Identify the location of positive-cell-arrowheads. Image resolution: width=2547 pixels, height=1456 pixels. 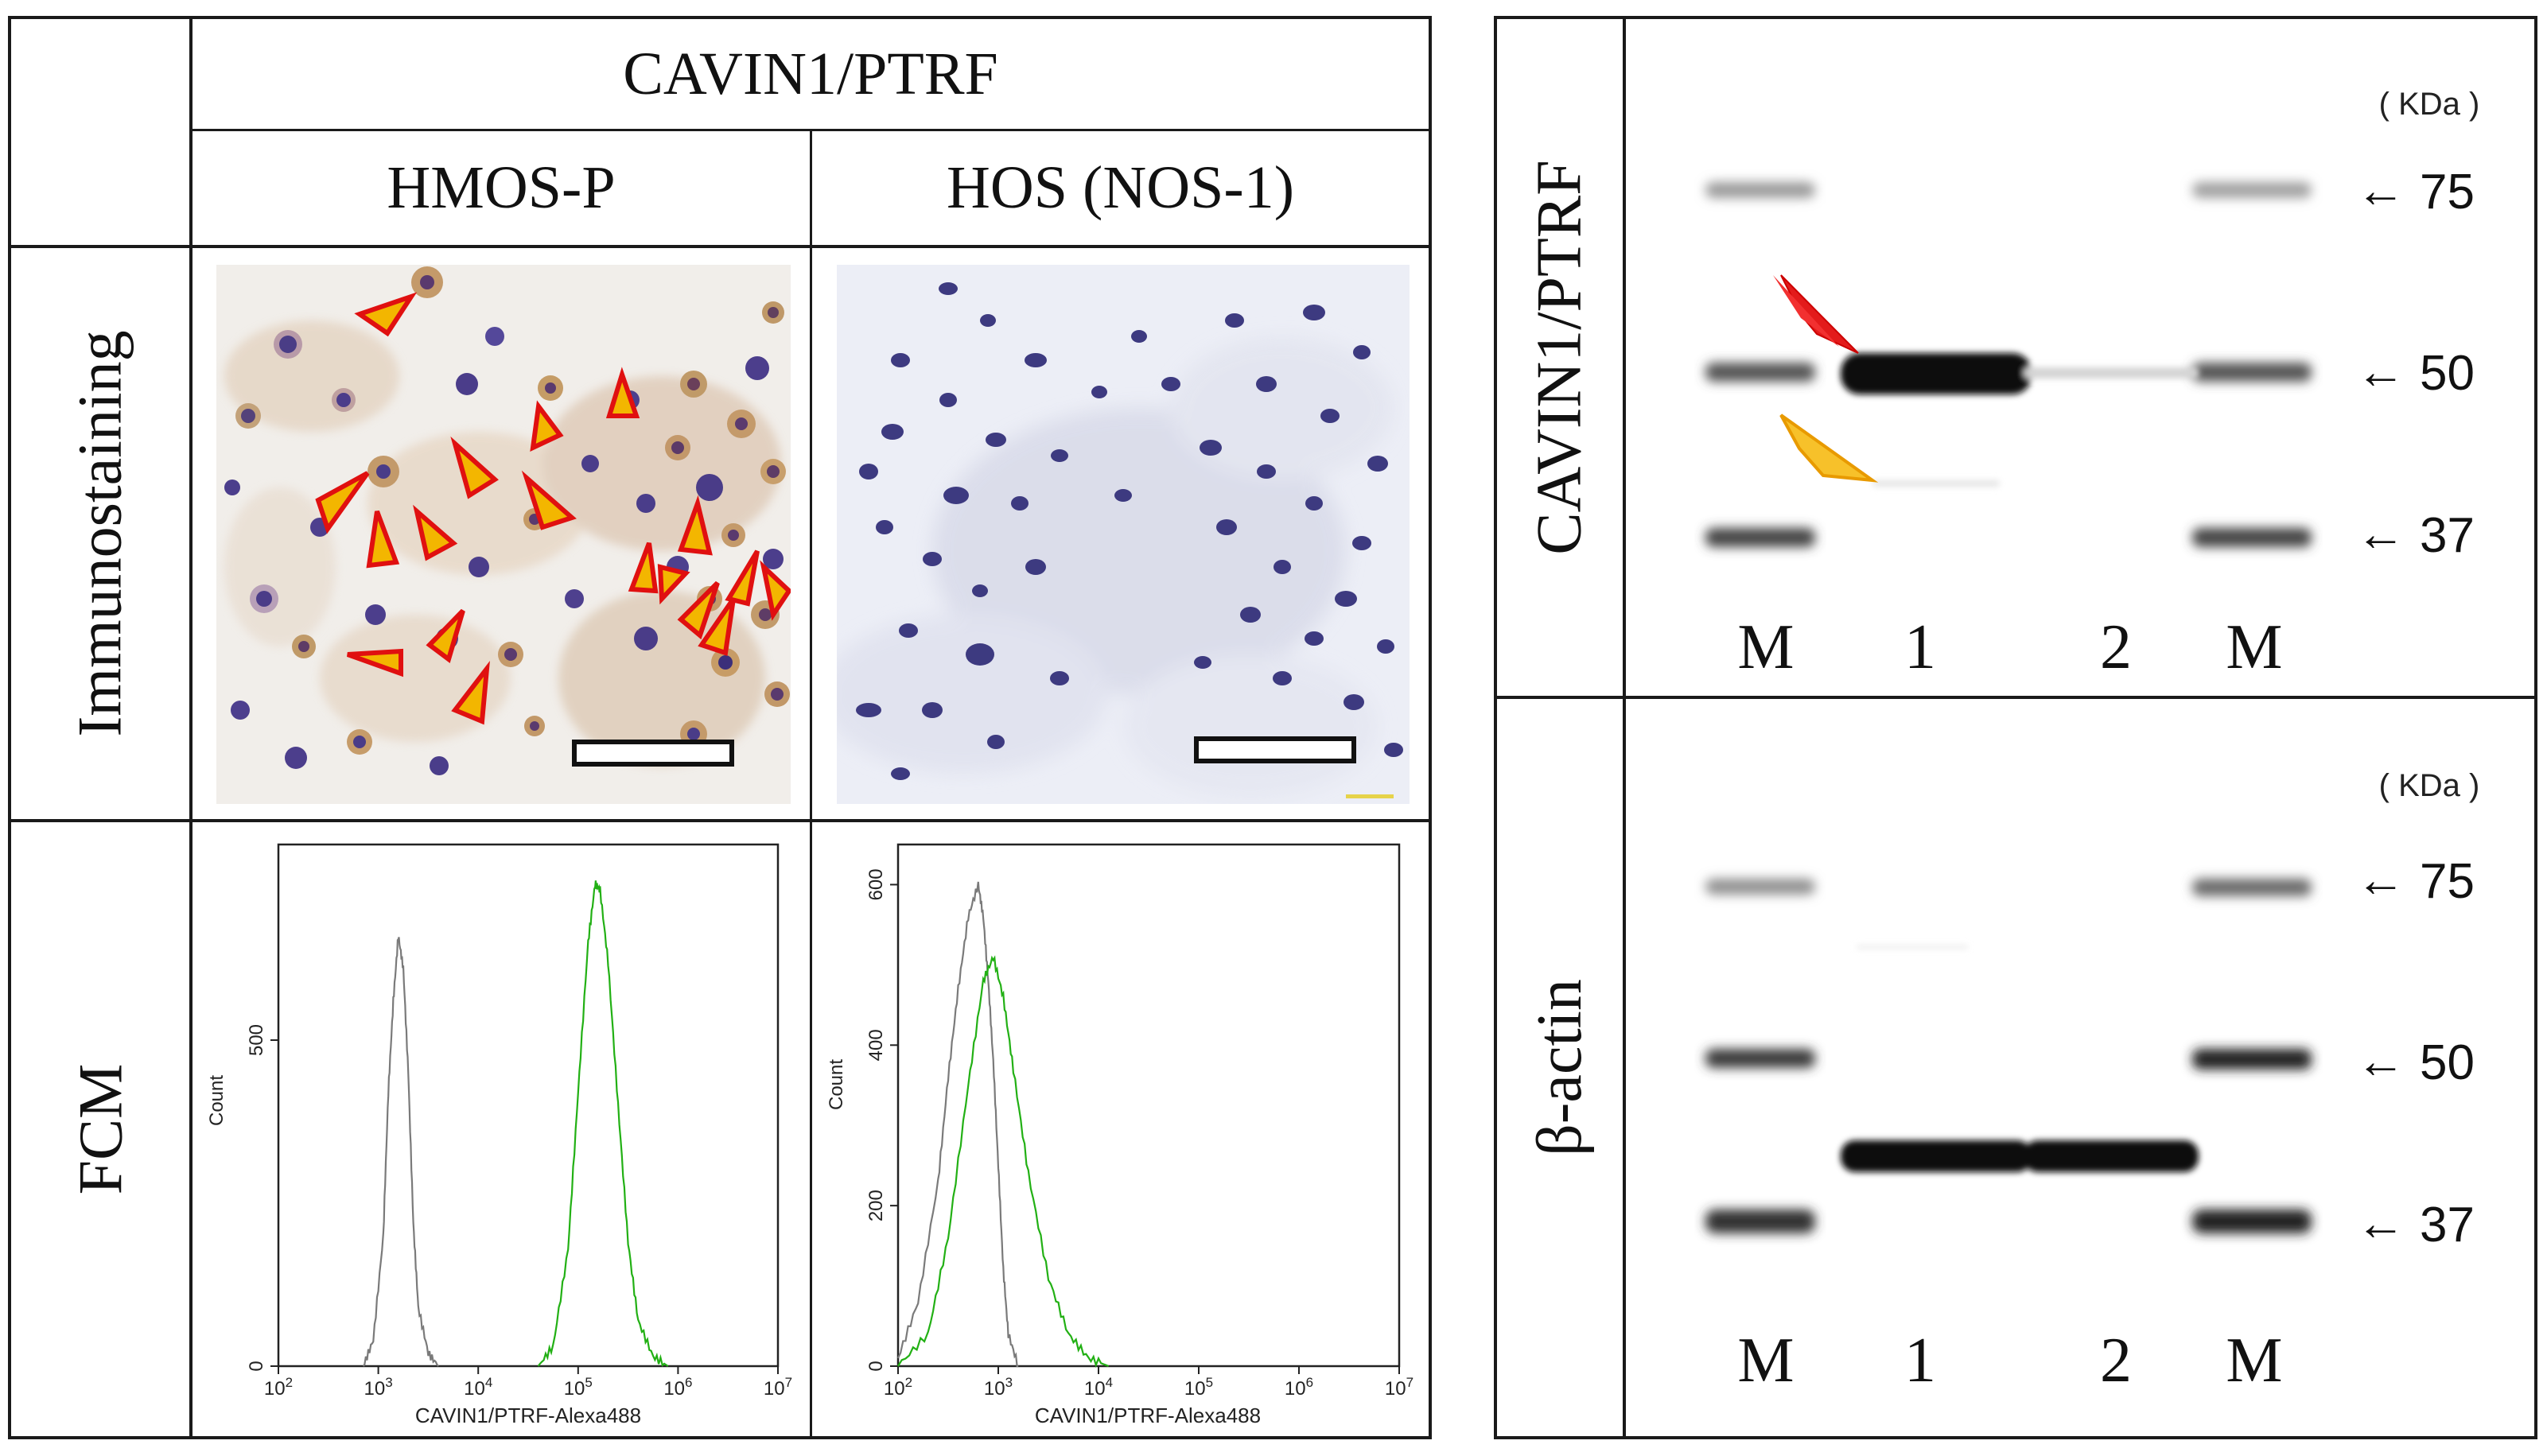
(553, 509).